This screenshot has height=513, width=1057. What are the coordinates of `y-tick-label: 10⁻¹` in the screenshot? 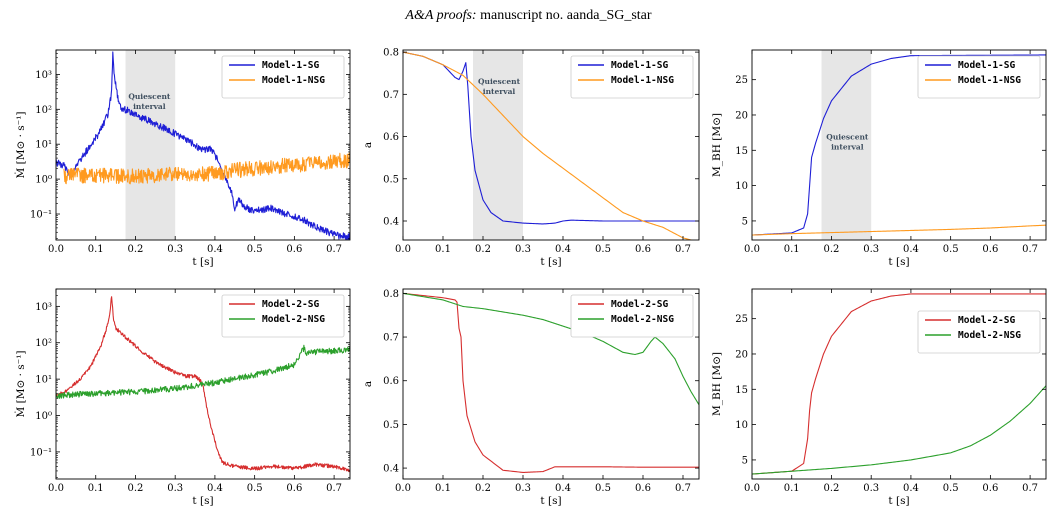 It's located at (41, 215).